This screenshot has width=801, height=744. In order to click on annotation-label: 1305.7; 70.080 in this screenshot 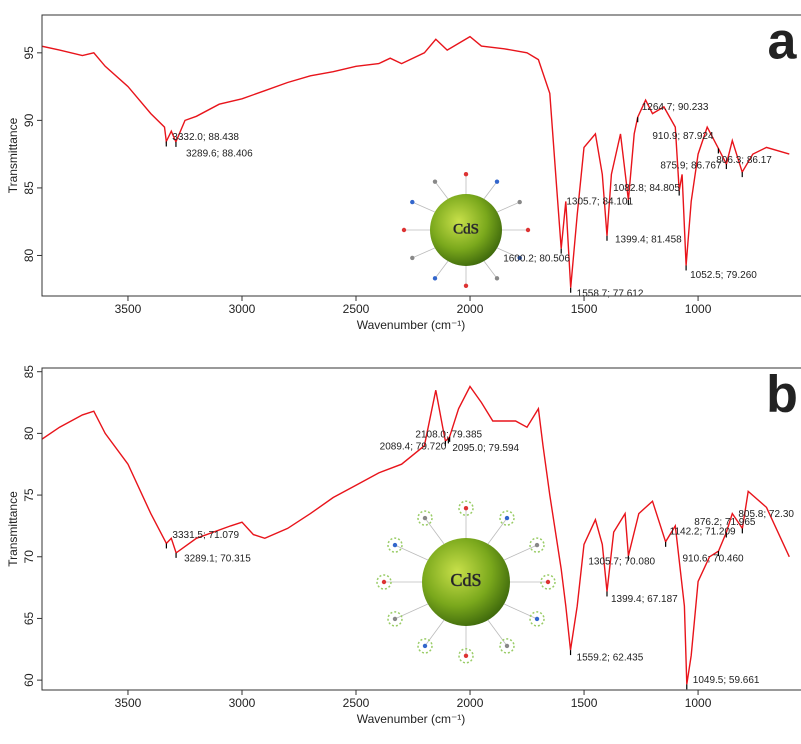, I will do `click(621, 561)`.